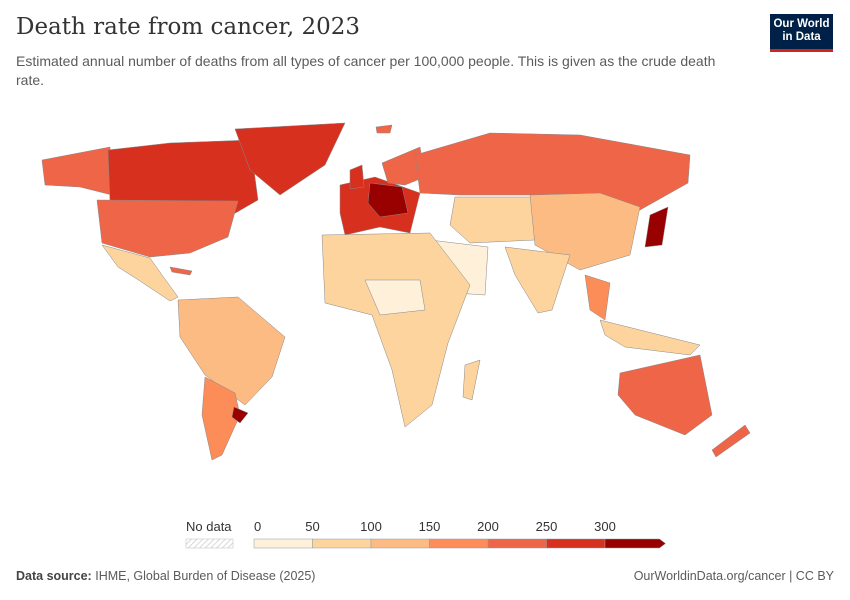 Image resolution: width=850 pixels, height=600 pixels. What do you see at coordinates (733, 576) in the screenshot?
I see `source-link: OurWorldinData.org/cancer | CC BY` at bounding box center [733, 576].